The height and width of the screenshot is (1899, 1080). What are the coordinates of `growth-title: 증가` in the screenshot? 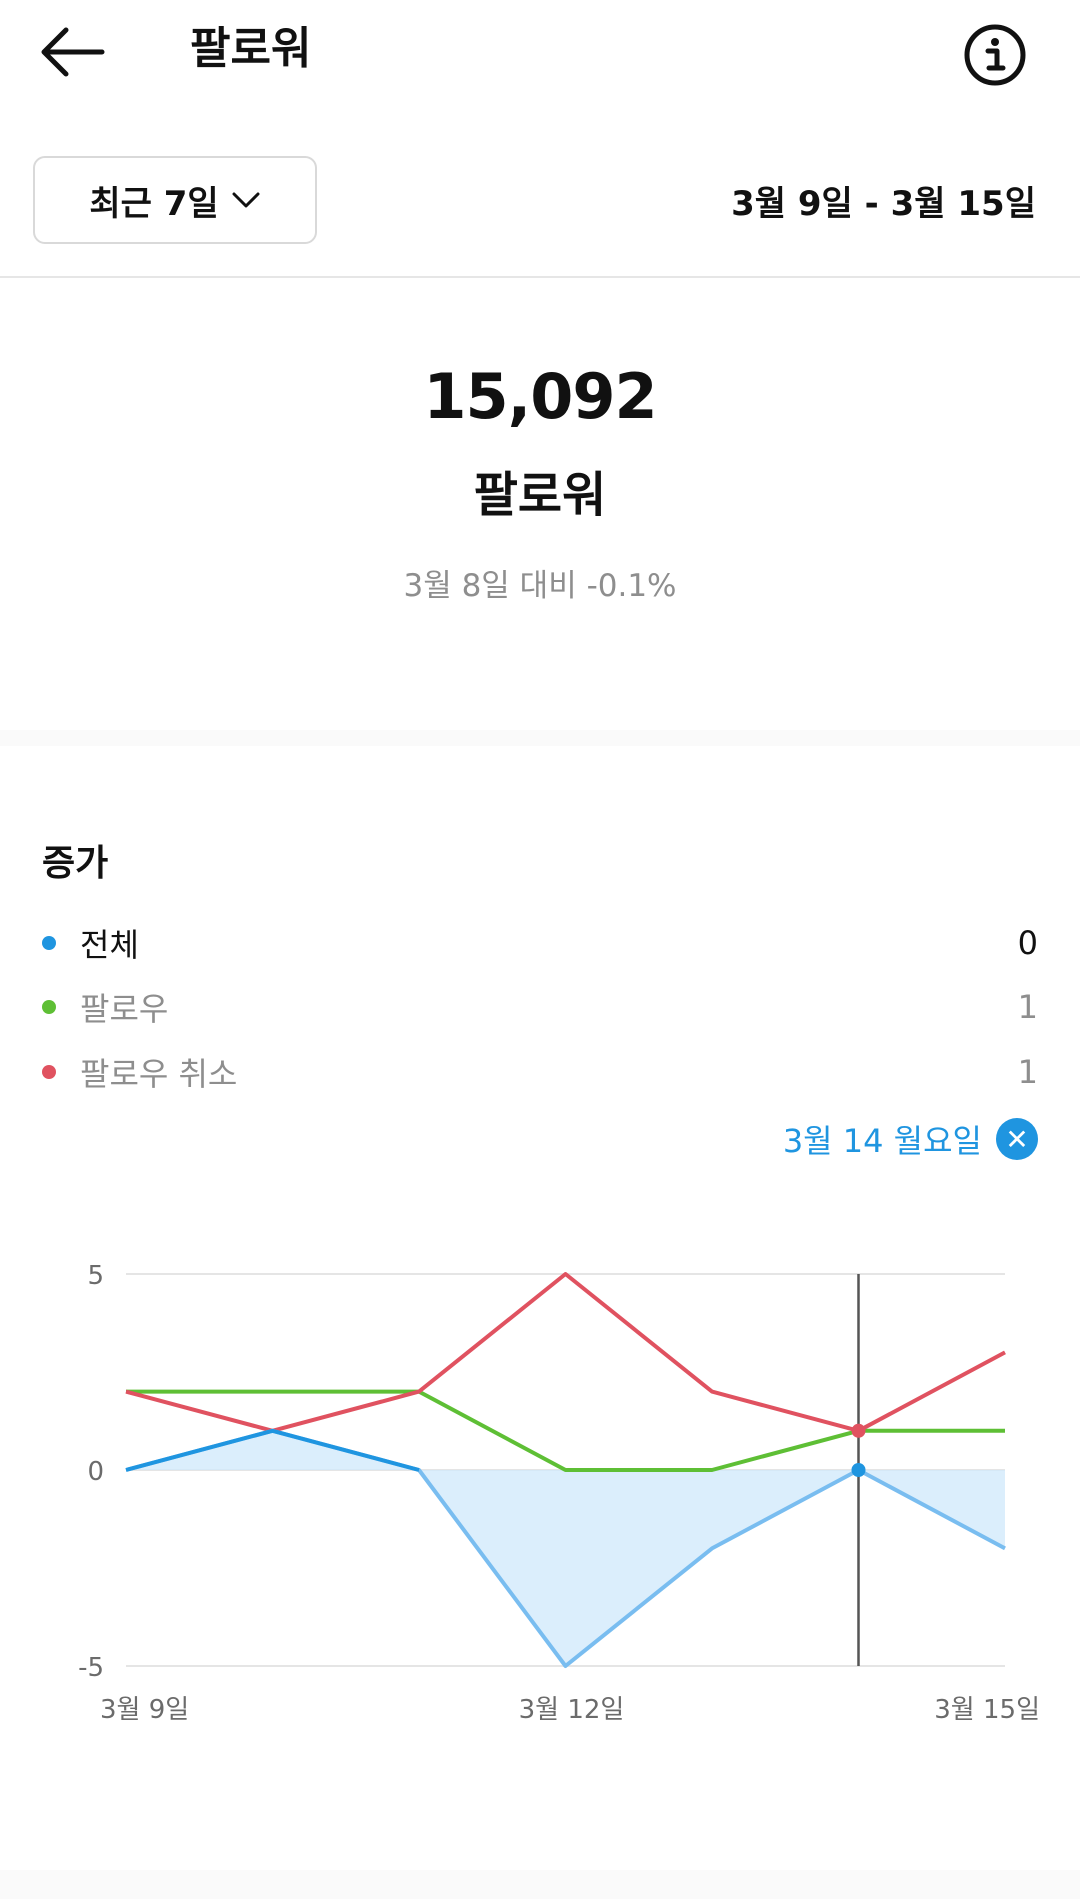 It's located at (75, 863).